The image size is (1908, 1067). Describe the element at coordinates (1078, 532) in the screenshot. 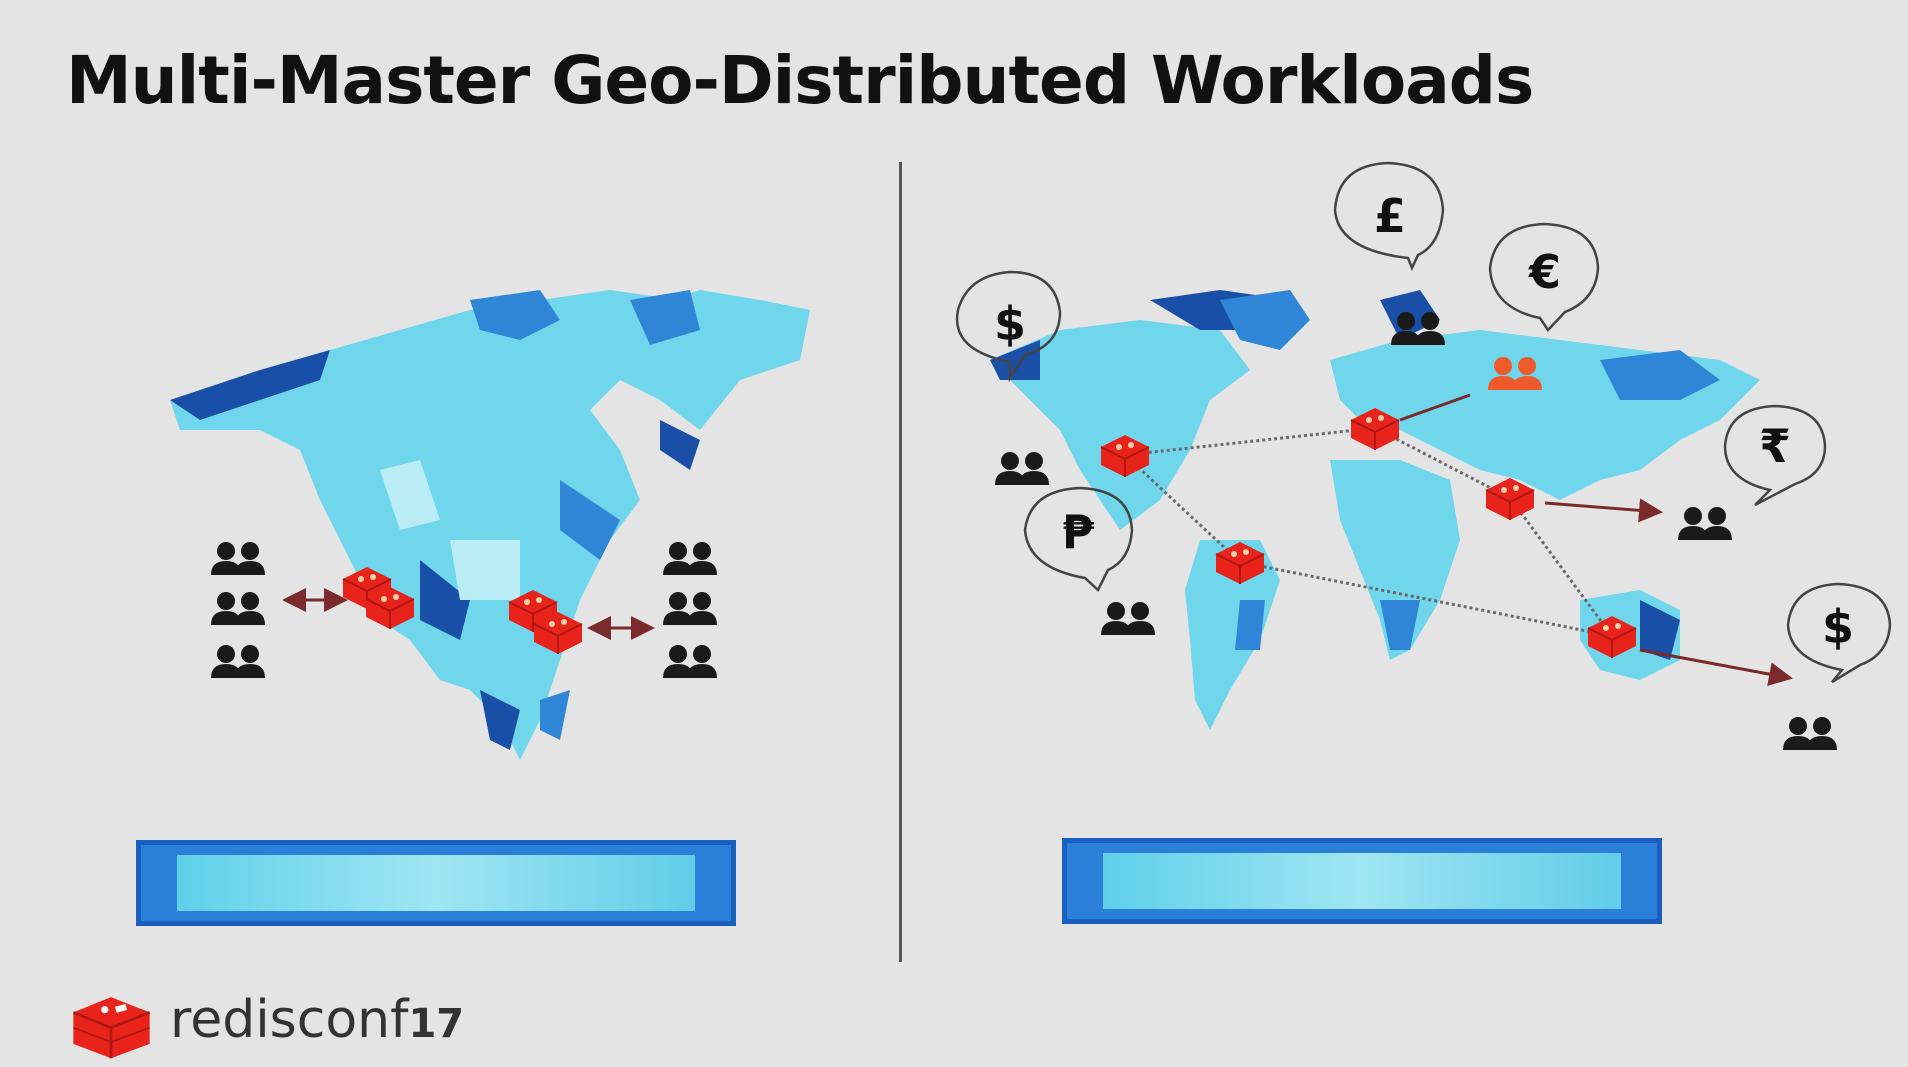

I see `currency-peso: ₱` at that location.